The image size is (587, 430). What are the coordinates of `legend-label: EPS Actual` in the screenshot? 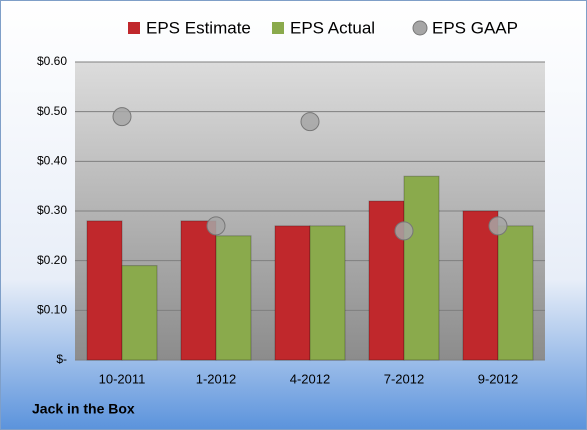 It's located at (332, 27).